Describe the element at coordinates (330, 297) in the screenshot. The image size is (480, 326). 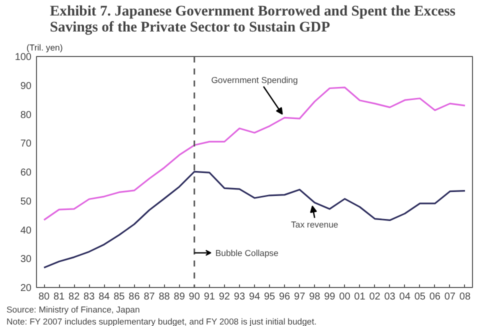
I see `x-tick-label: 99` at that location.